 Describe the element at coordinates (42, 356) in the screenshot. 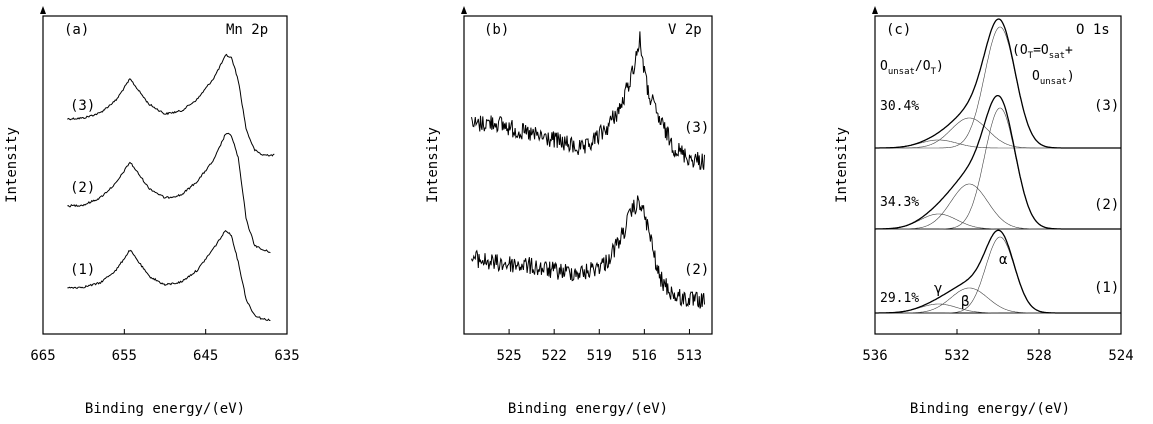

I see `xtick-label-665: 665` at that location.